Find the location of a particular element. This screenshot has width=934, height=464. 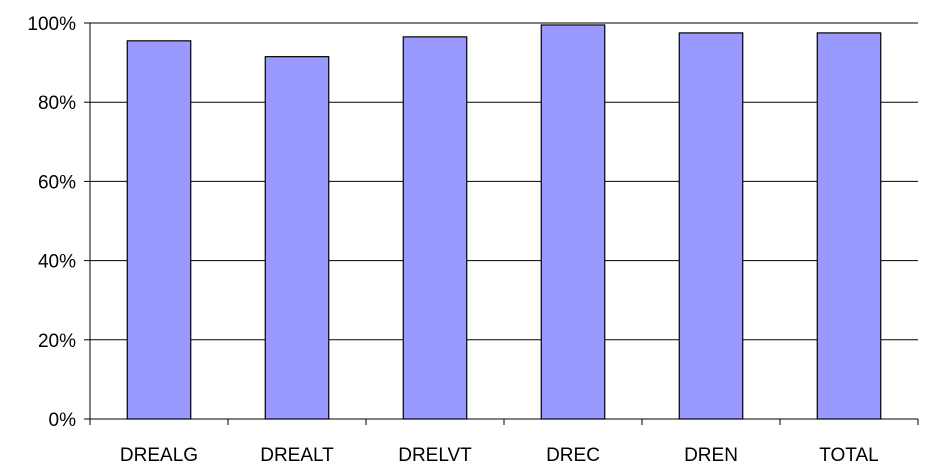

y-tick-label: 80% is located at coordinates (57, 103).